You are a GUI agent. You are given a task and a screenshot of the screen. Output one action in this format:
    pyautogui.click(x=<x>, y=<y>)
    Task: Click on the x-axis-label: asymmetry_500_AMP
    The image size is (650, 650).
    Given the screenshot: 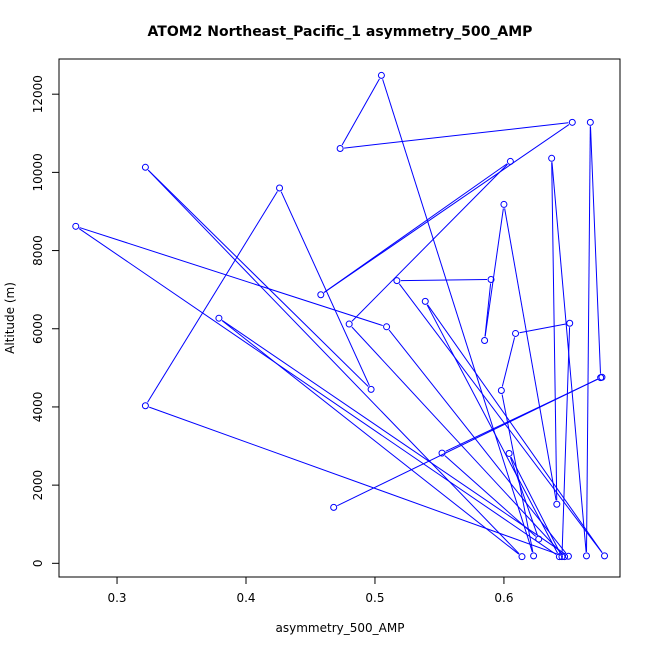 What is the action you would take?
    pyautogui.click(x=340, y=628)
    